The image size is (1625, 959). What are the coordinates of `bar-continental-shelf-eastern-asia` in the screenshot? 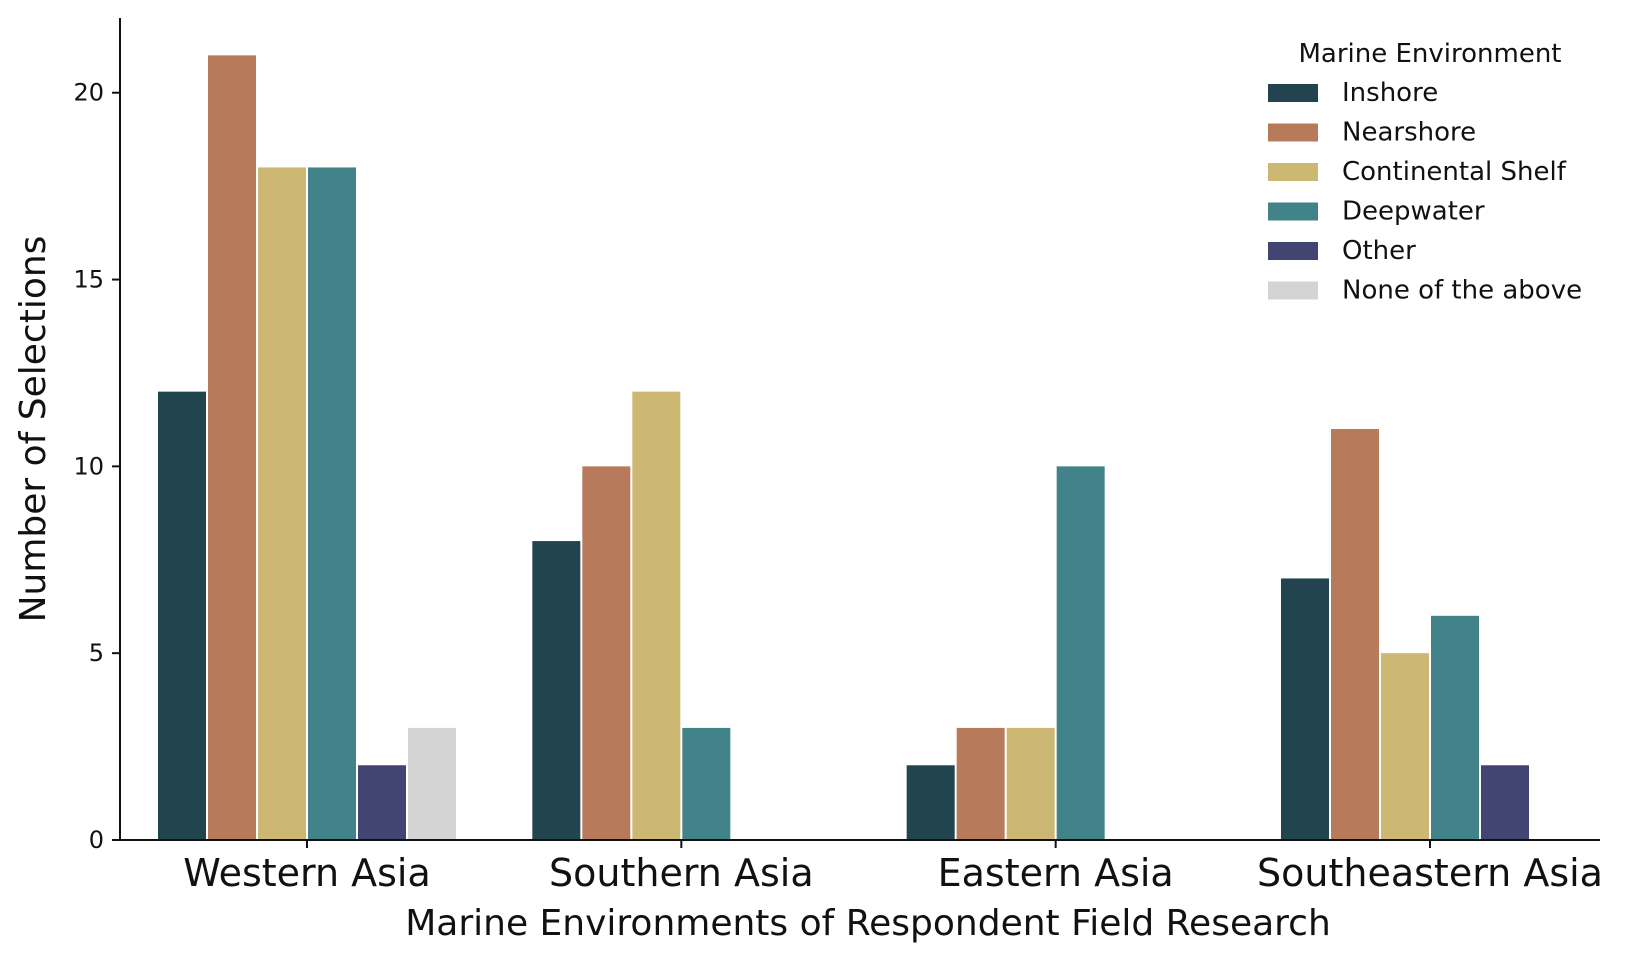 It's located at (1030, 783).